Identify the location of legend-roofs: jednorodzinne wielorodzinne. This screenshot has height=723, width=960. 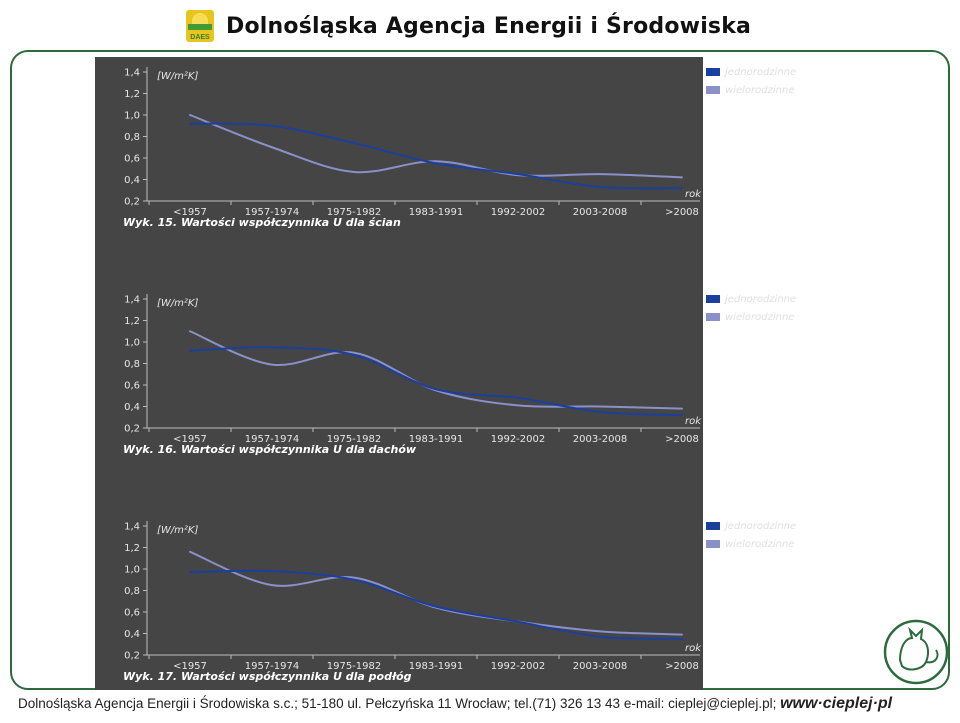
(751, 308).